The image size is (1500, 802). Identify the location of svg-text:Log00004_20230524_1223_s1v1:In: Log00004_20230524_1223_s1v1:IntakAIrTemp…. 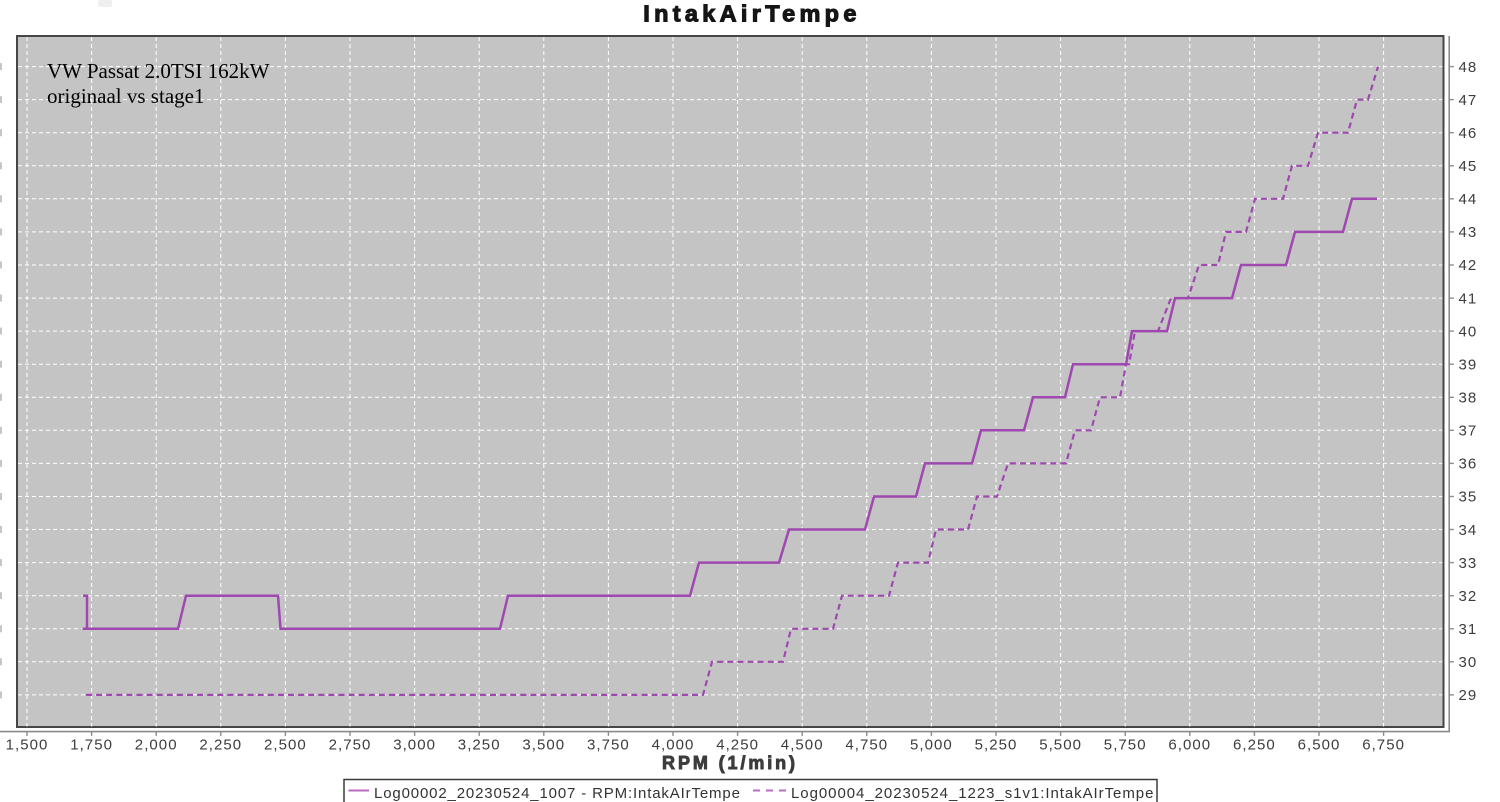
(972, 793).